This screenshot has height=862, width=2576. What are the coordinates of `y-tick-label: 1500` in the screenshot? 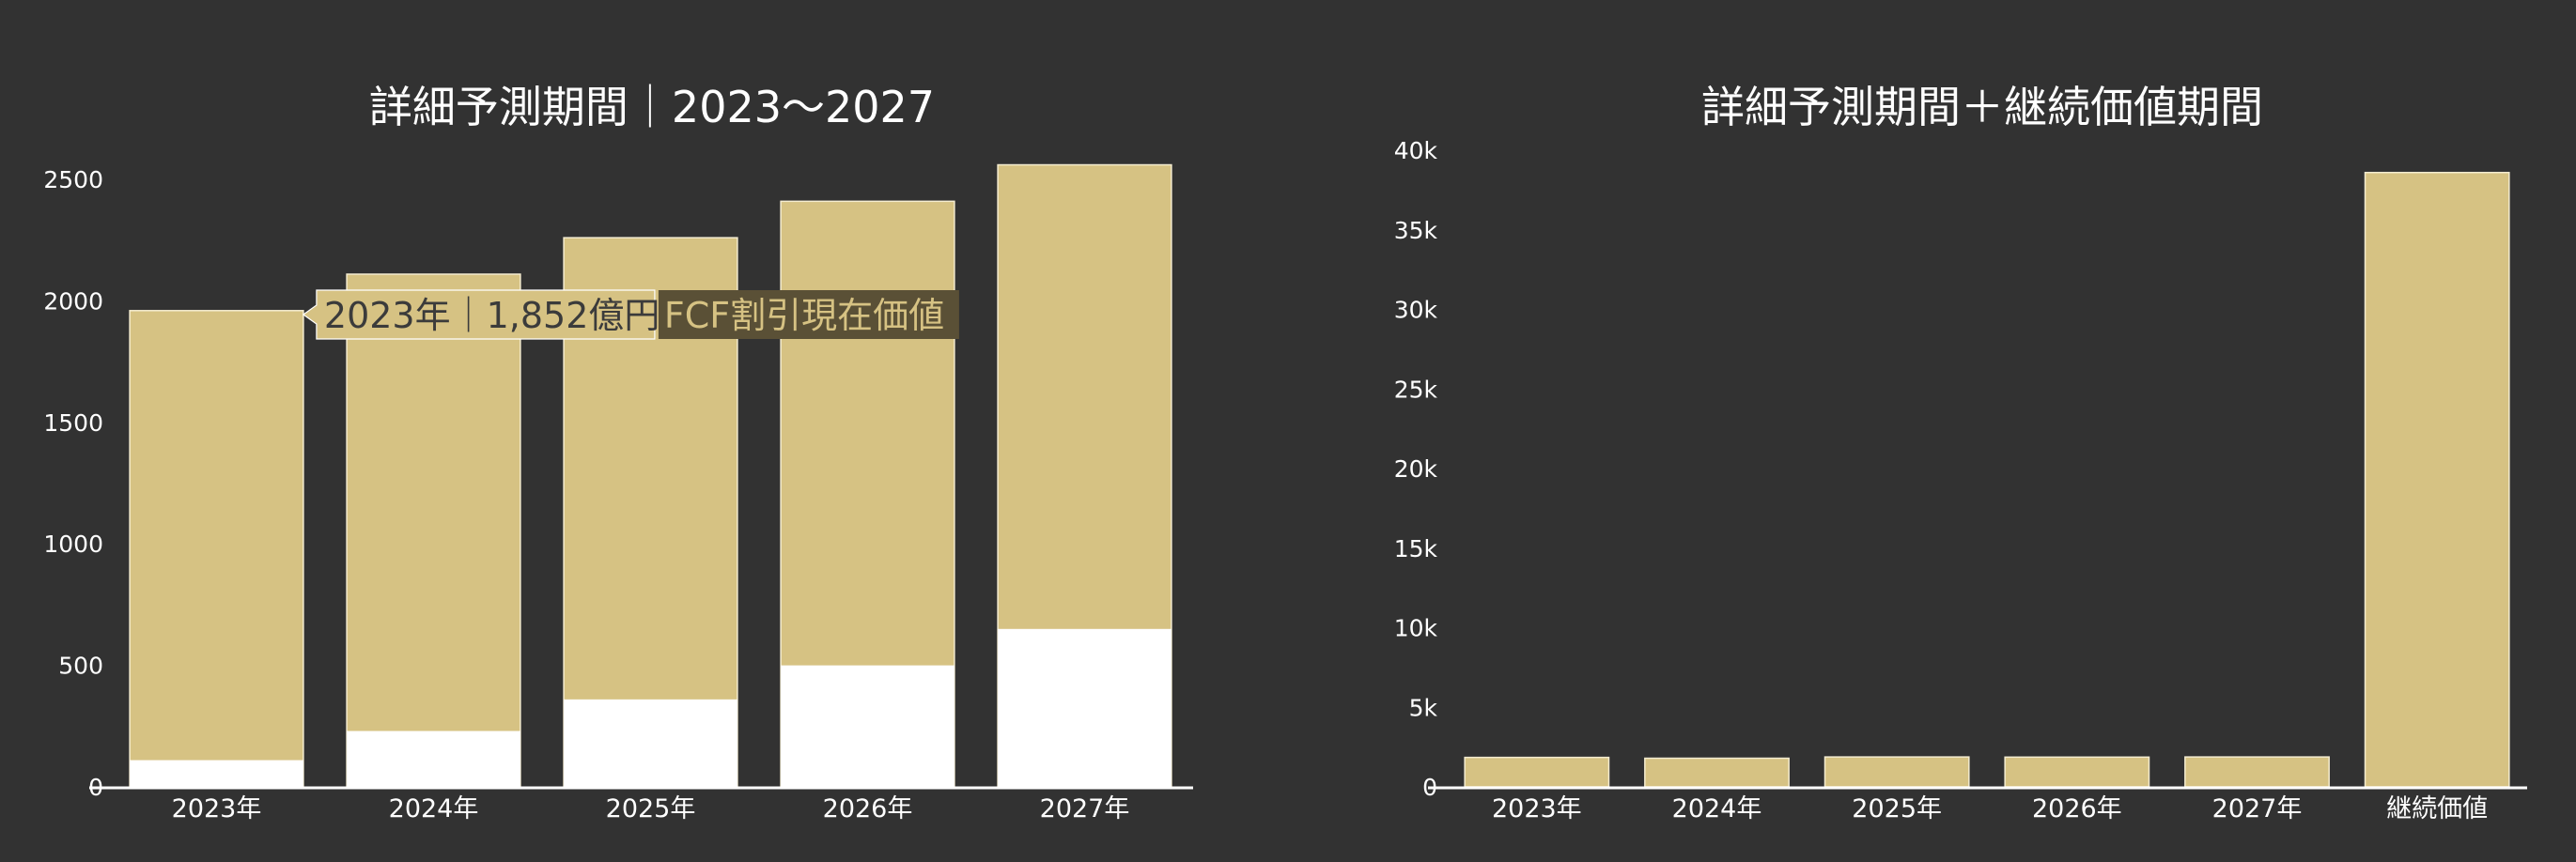 It's located at (73, 423).